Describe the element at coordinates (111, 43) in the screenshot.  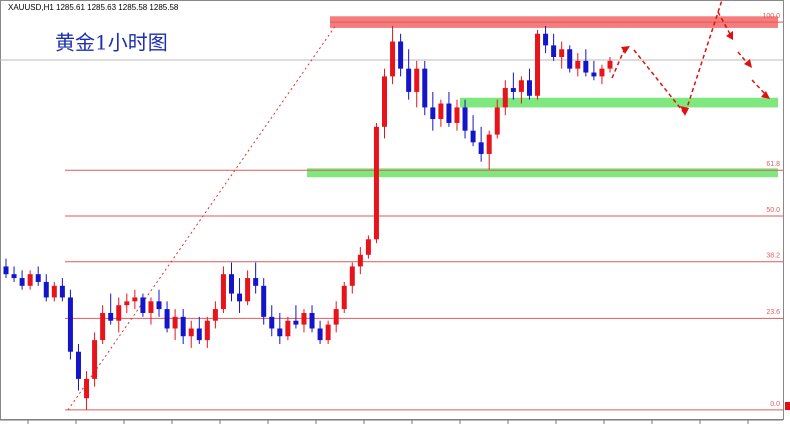
I see `chart-annotation: 黄金1小时图` at that location.